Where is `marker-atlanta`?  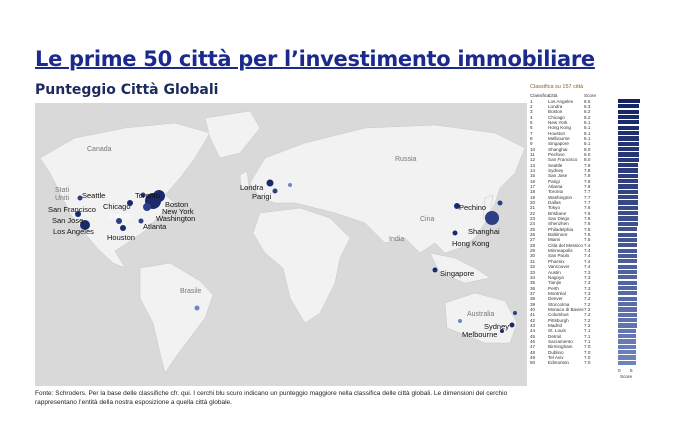 marker-atlanta is located at coordinates (141, 221).